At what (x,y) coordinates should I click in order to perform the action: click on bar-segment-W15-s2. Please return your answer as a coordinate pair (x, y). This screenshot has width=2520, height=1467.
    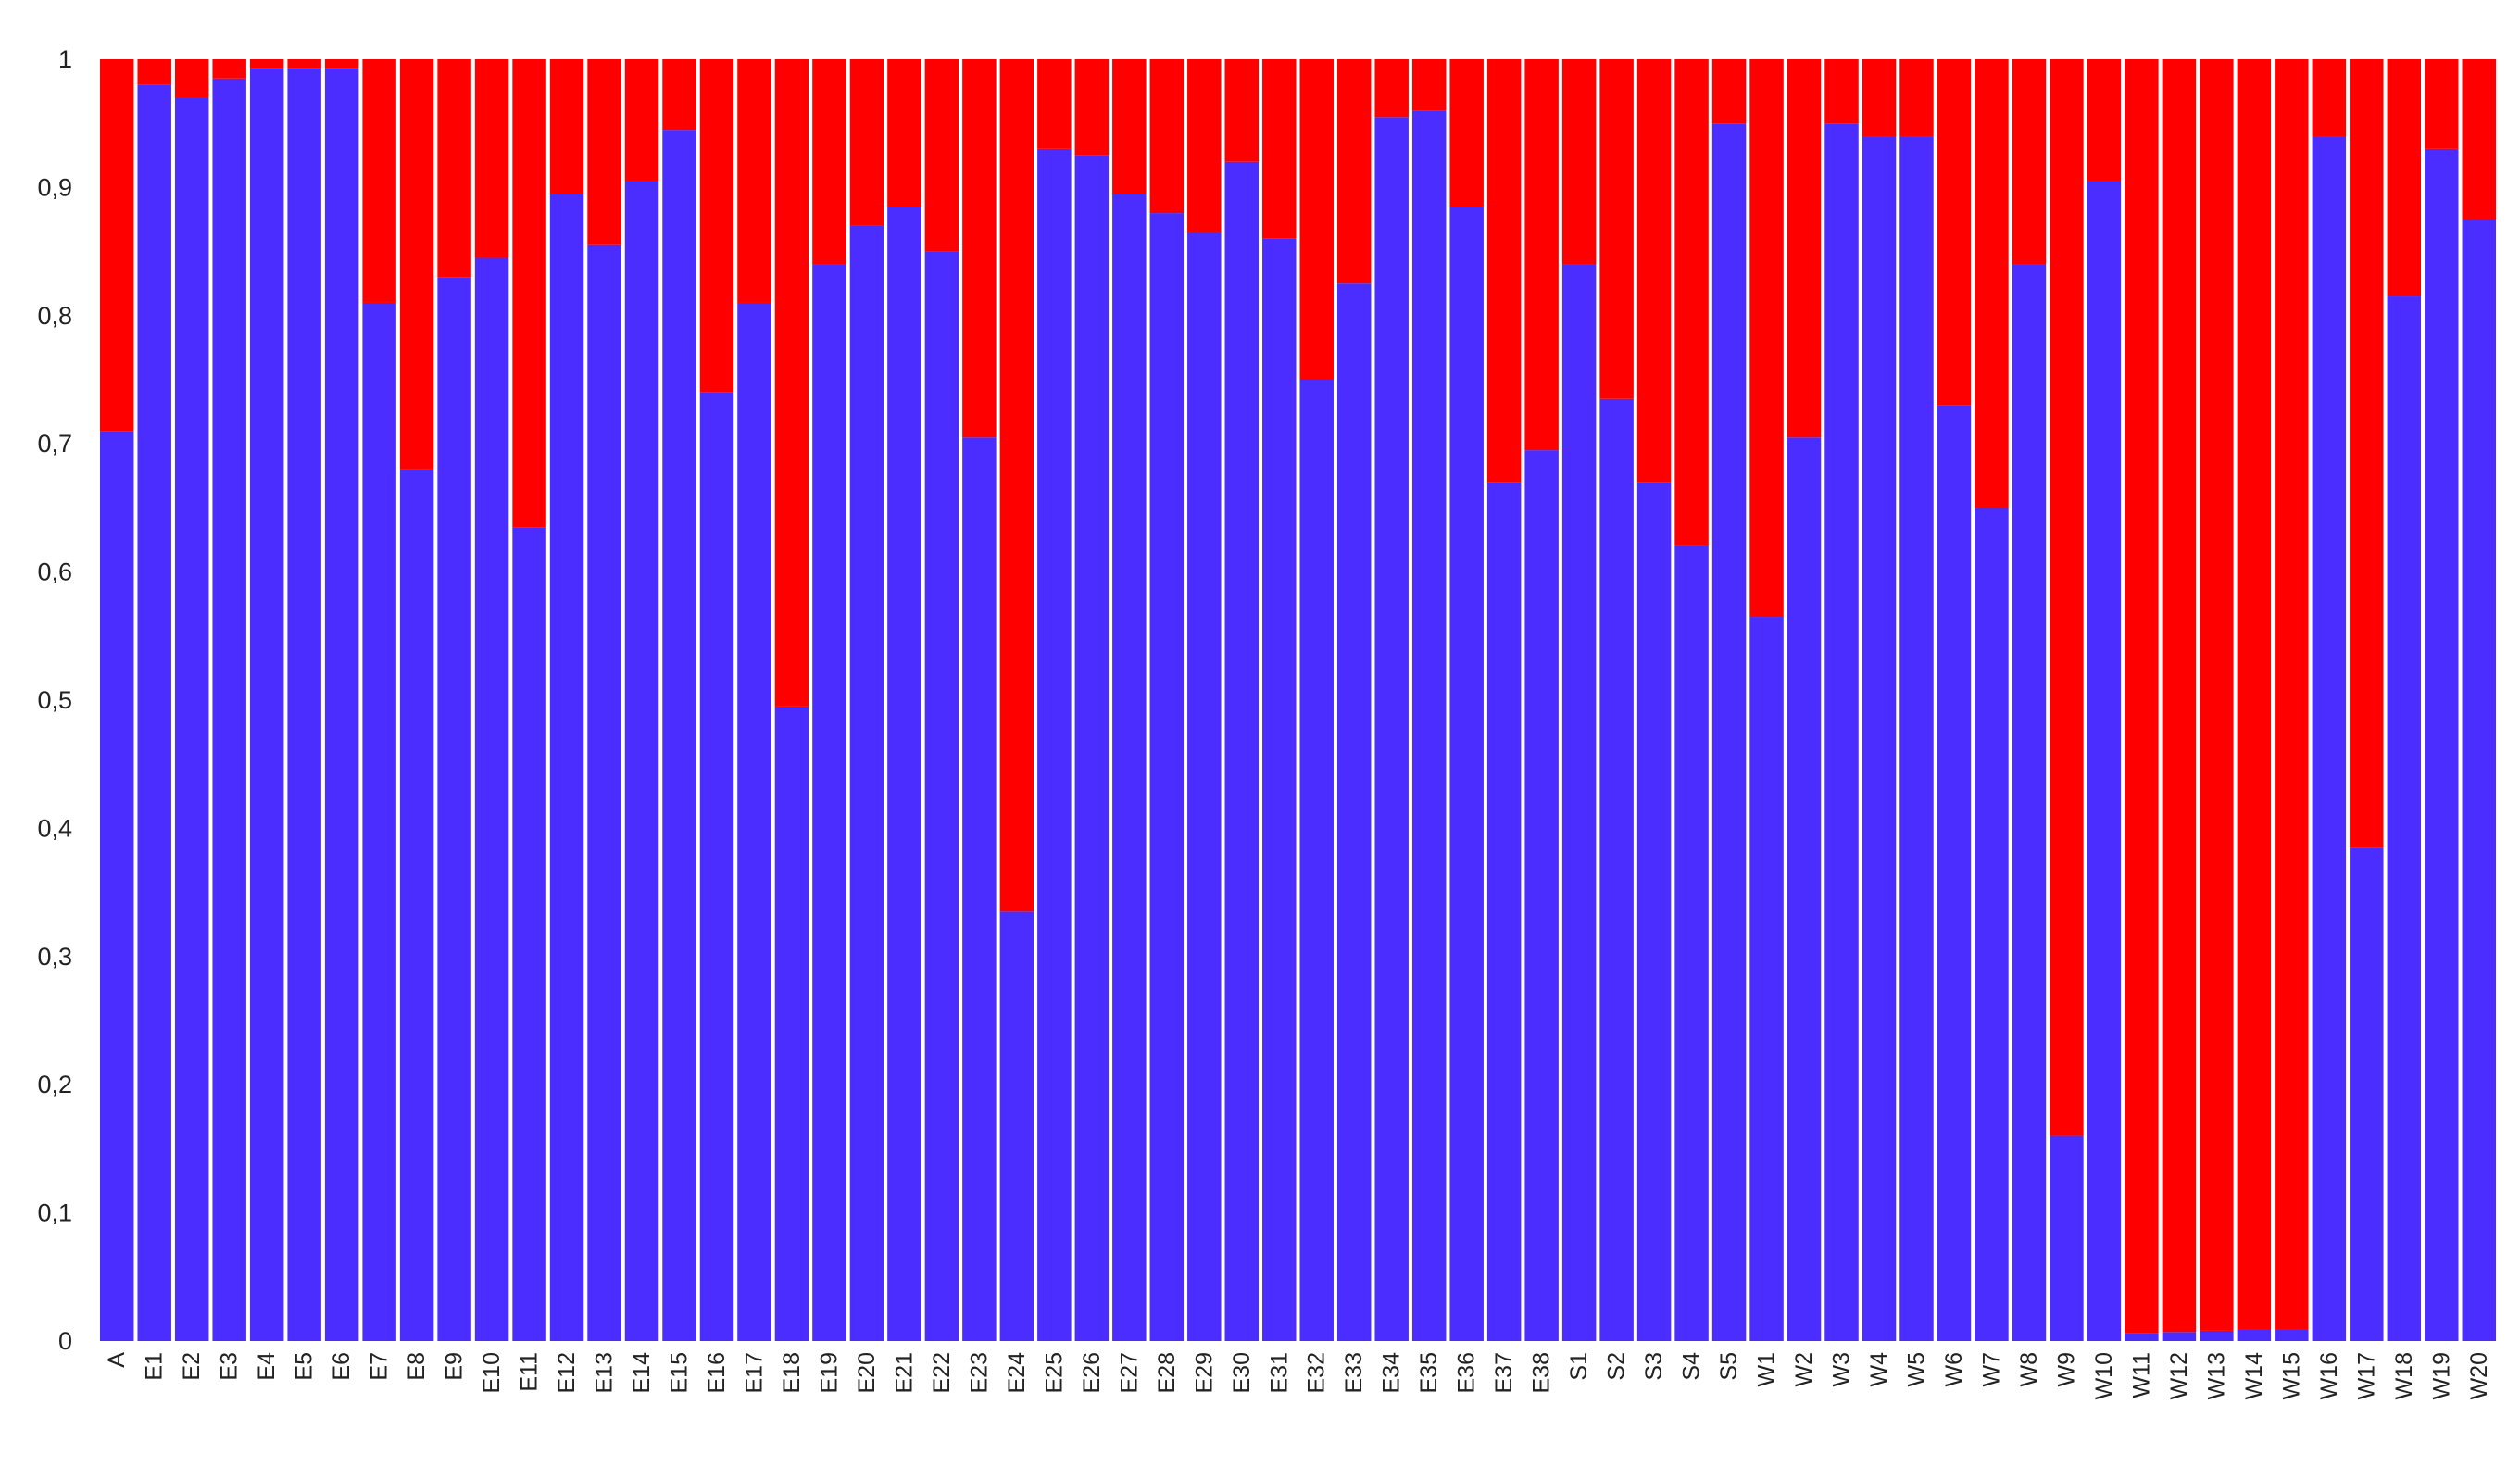
    Looking at the image, I should click on (2292, 694).